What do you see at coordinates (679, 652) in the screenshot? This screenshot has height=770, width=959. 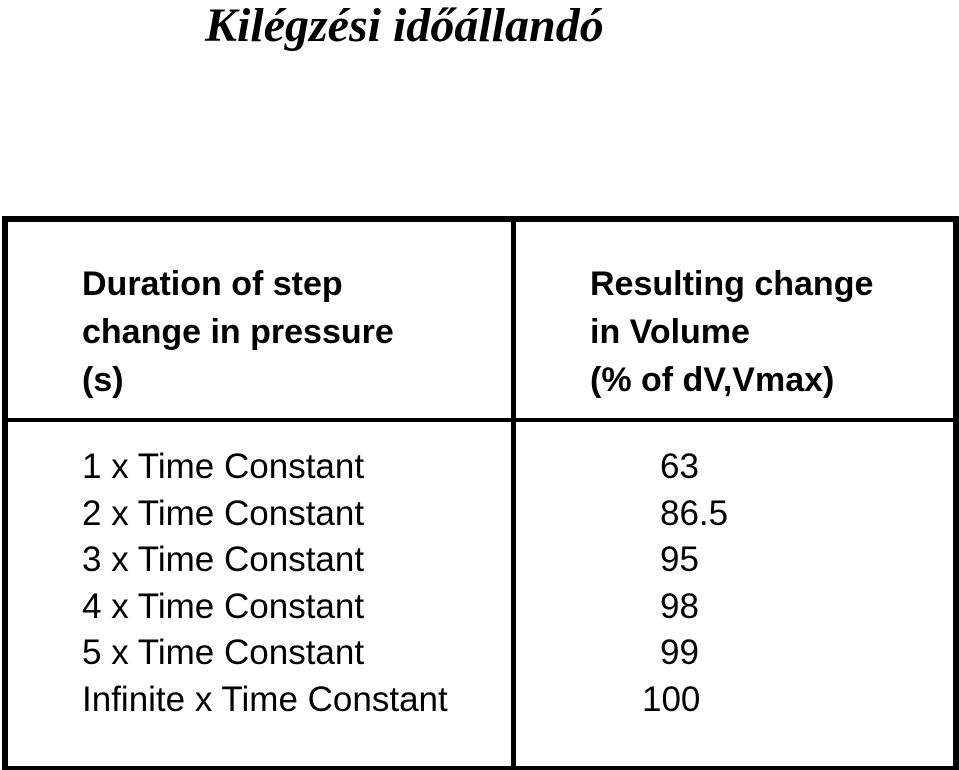 I see `table-row-change: 99` at bounding box center [679, 652].